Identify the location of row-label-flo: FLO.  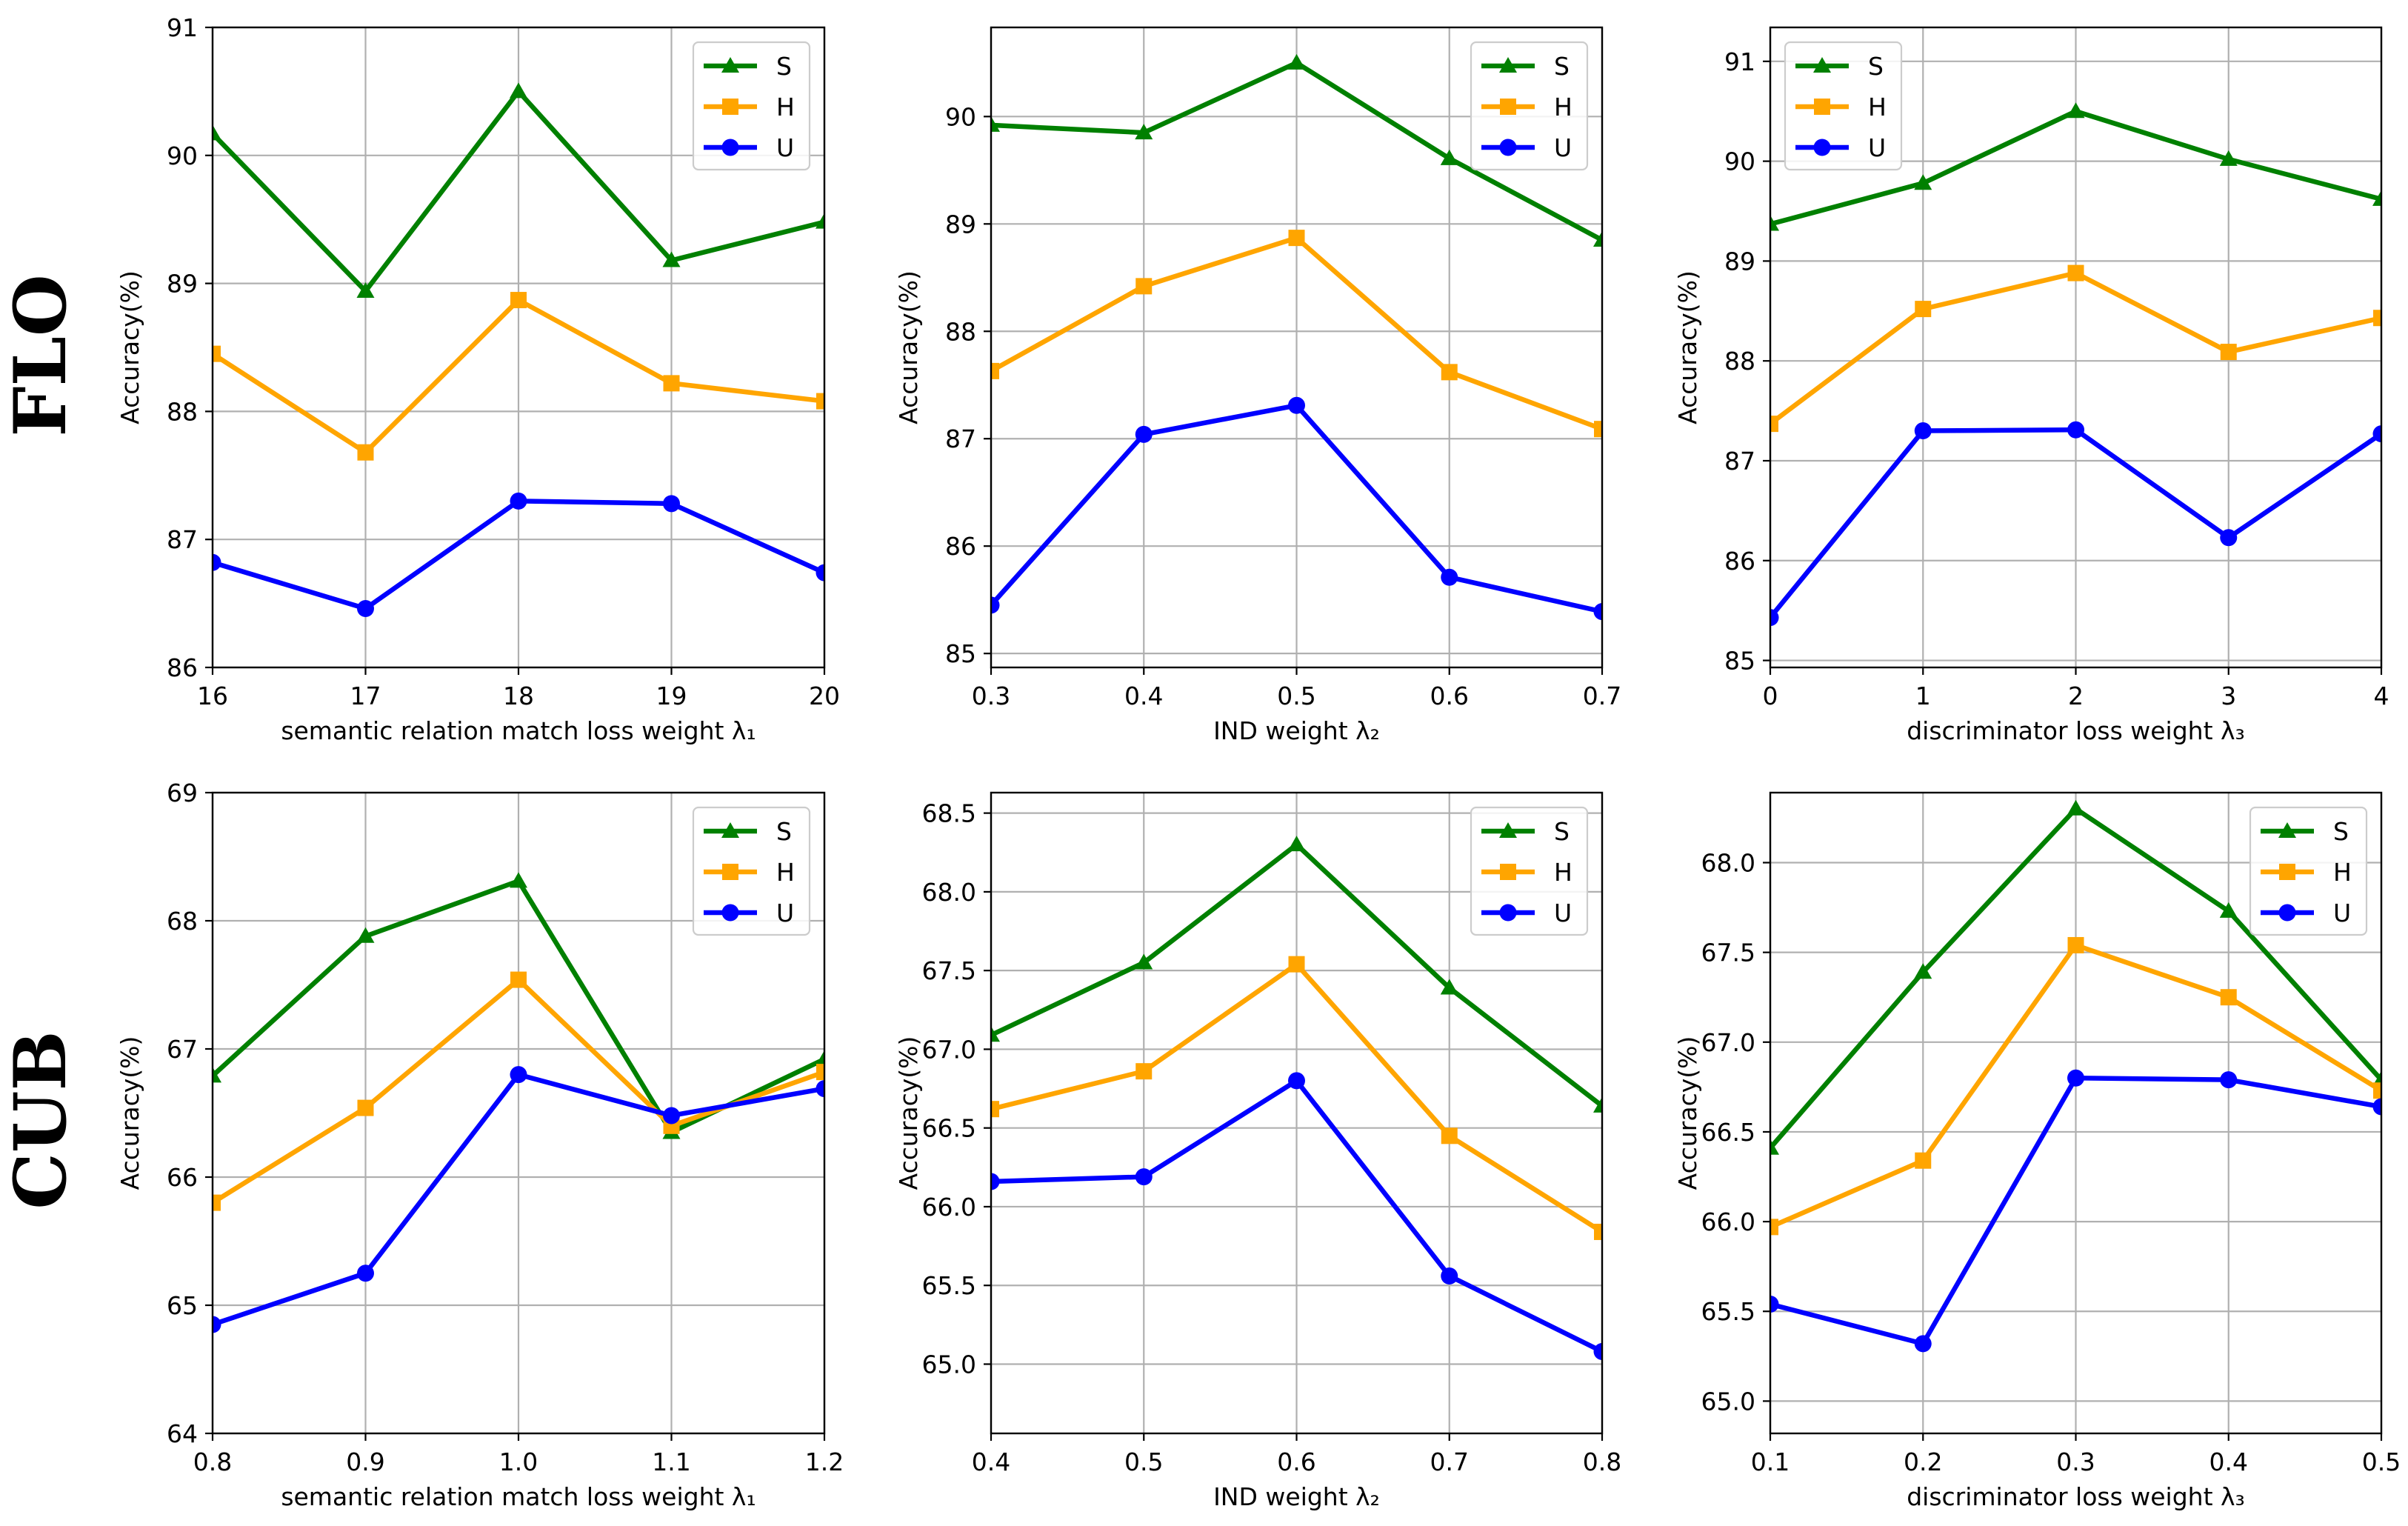
(41, 355).